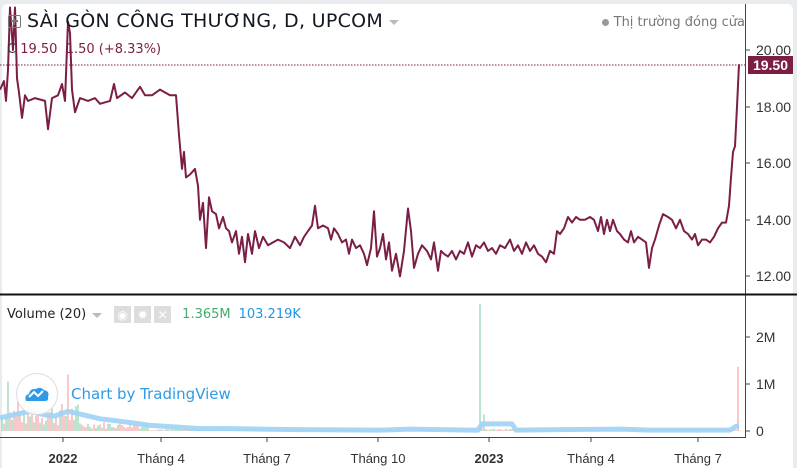 The width and height of the screenshot is (797, 468). What do you see at coordinates (130, 49) in the screenshot?
I see `change-percent: (+8.33%)` at bounding box center [130, 49].